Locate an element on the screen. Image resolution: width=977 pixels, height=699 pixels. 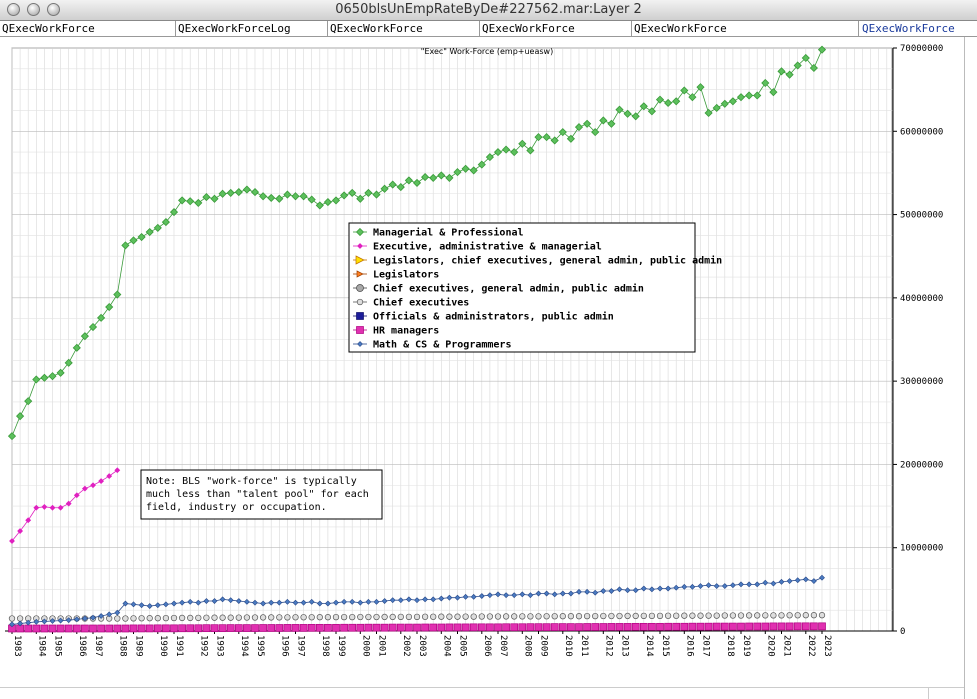
close-window-icon is located at coordinates (13, 9).